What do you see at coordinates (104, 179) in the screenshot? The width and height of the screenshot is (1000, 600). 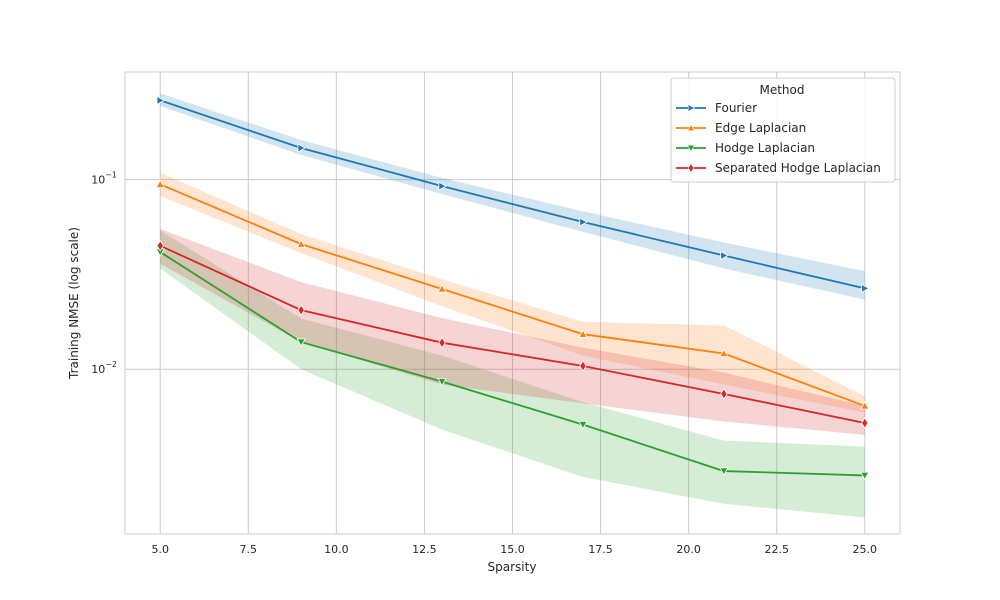 I see `y-tick-label: 10⁻¹` at bounding box center [104, 179].